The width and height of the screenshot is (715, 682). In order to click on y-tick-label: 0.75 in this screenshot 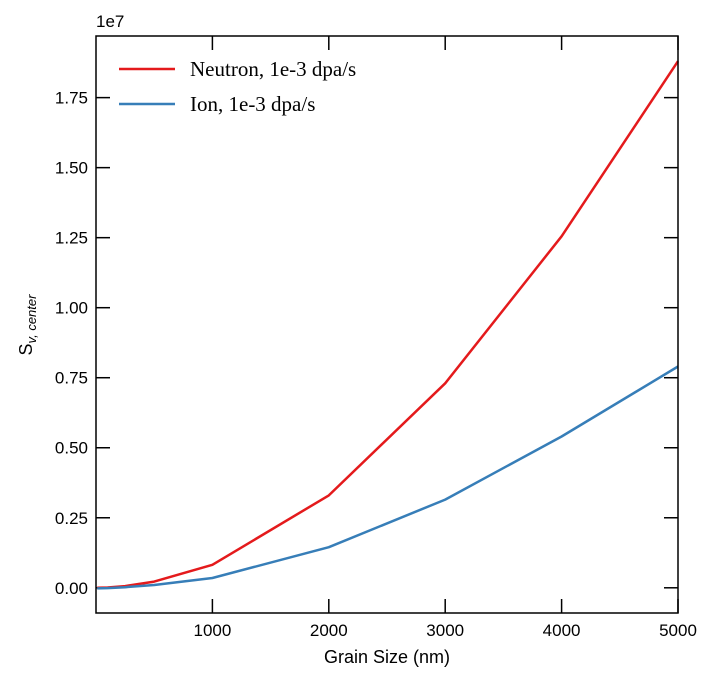, I will do `click(71, 378)`.